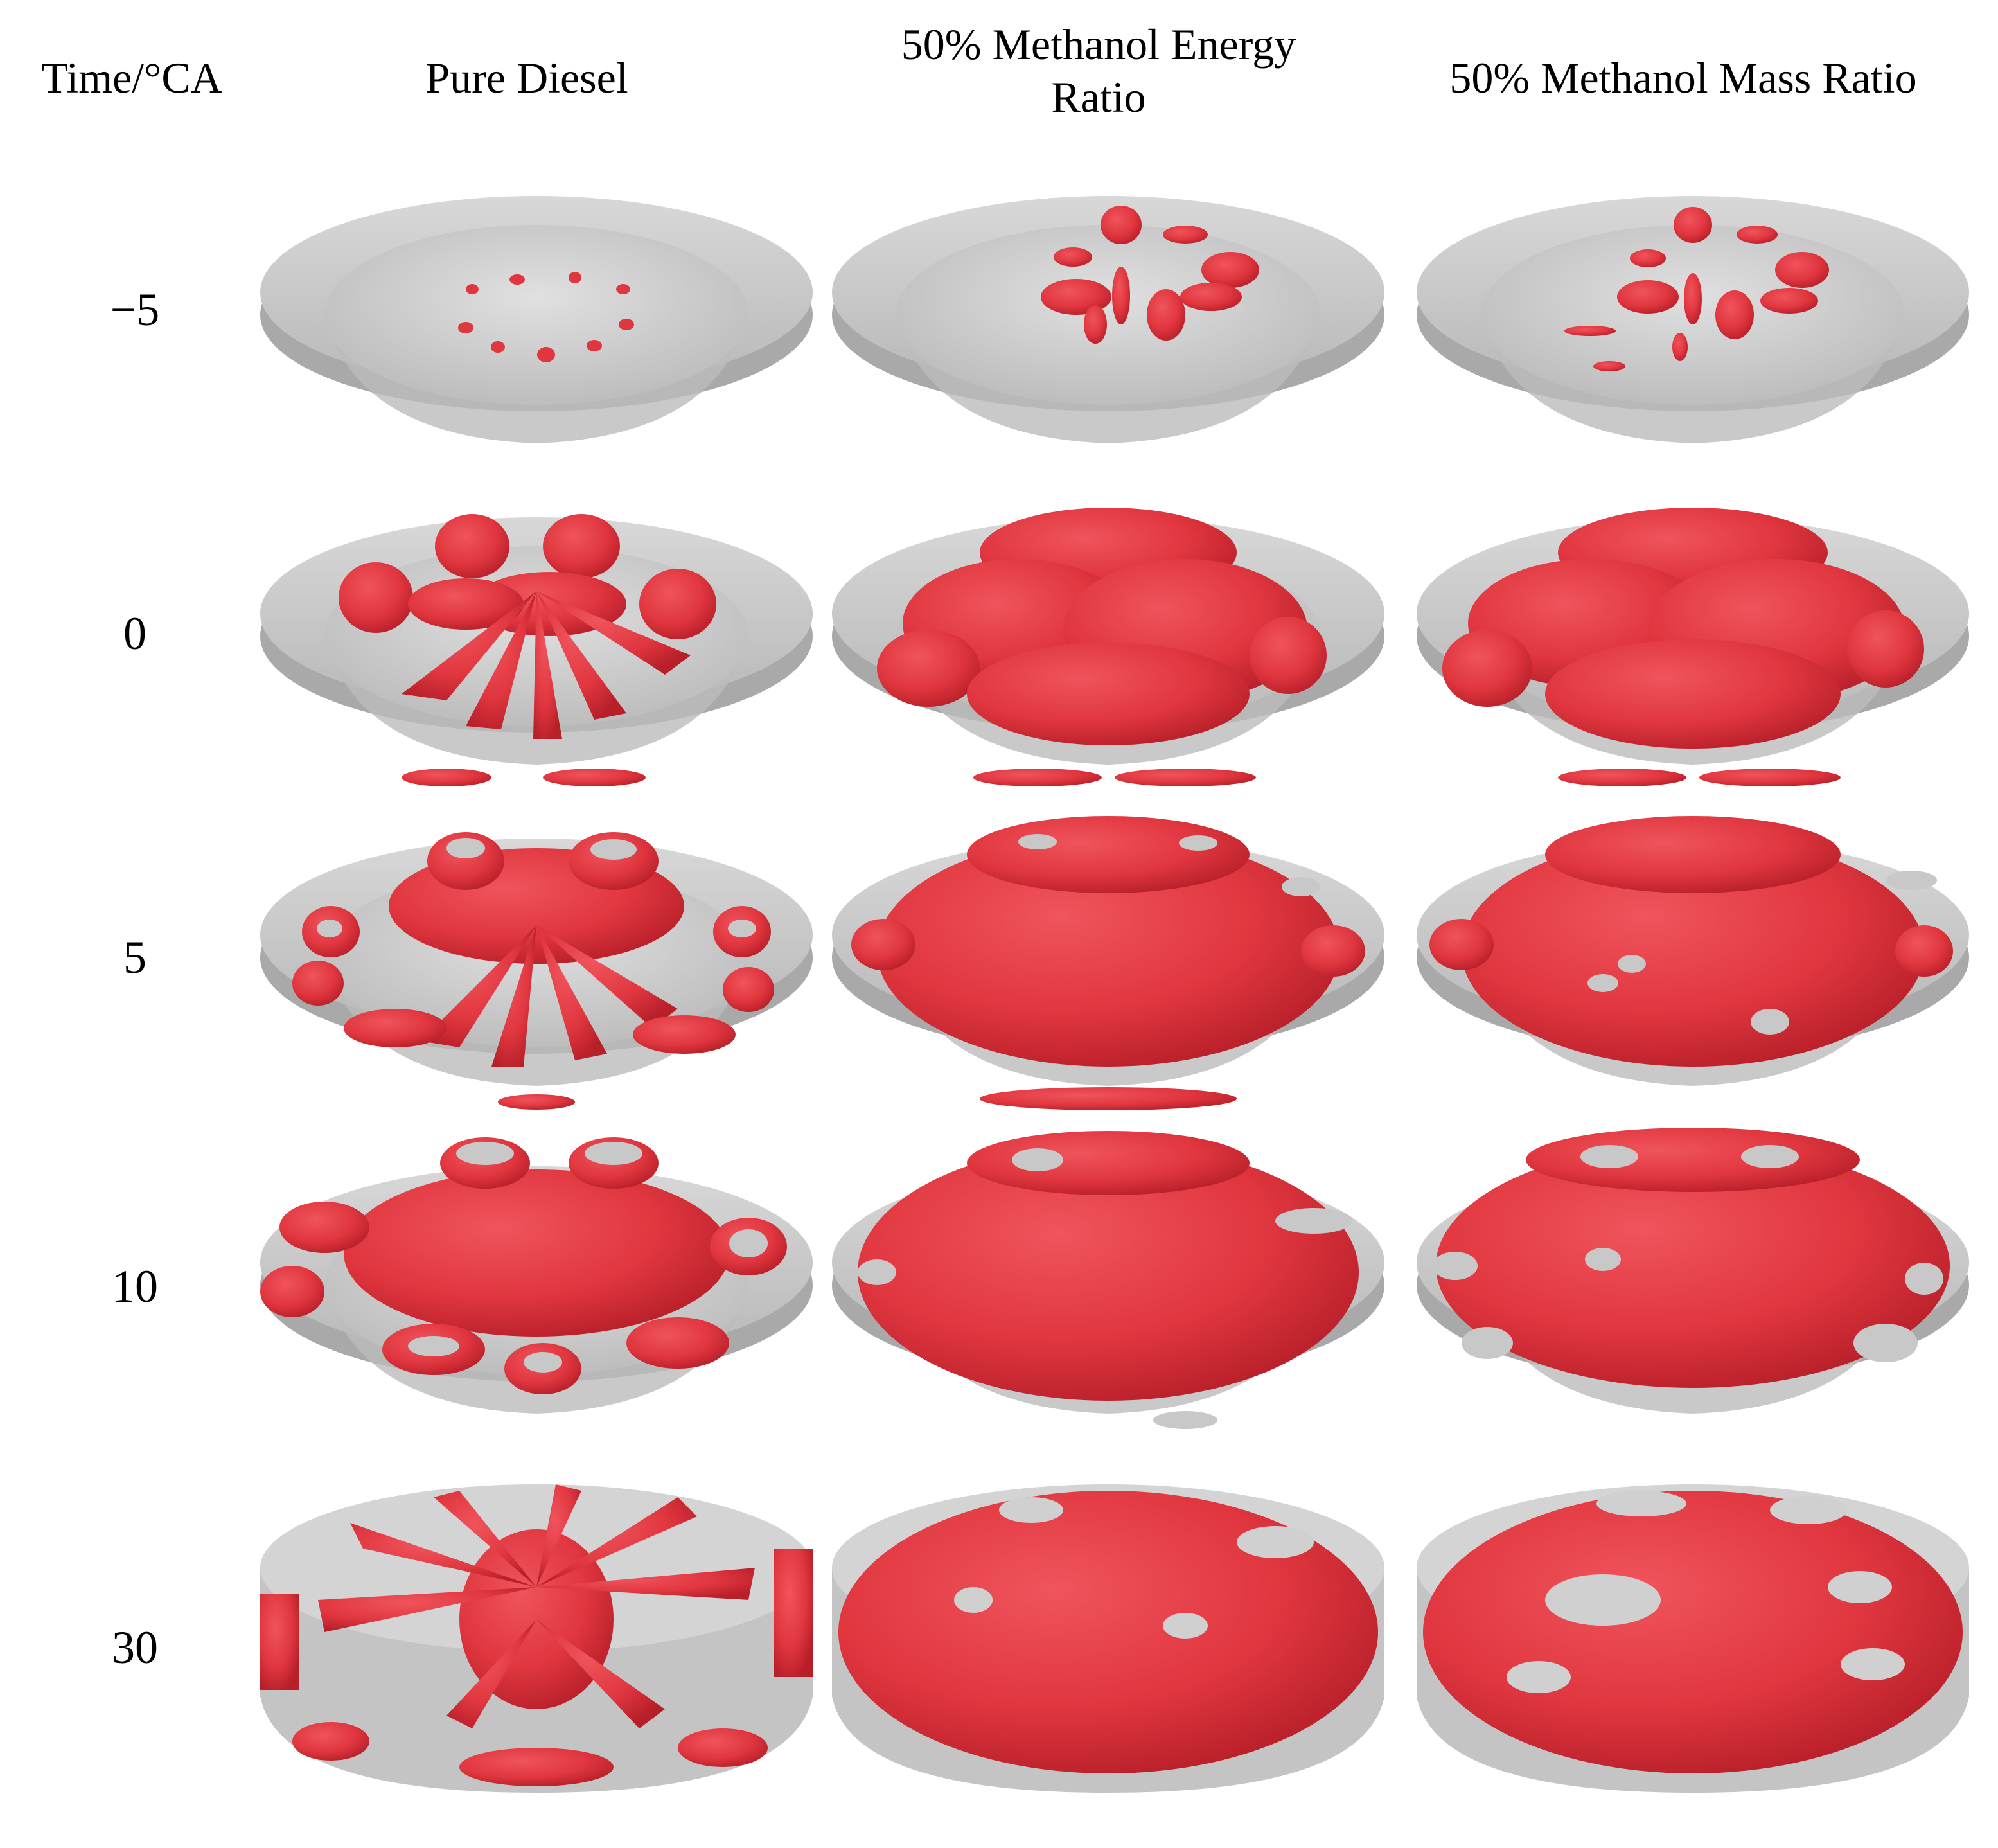  What do you see at coordinates (1108, 957) in the screenshot?
I see `piston-view-energy-t3` at bounding box center [1108, 957].